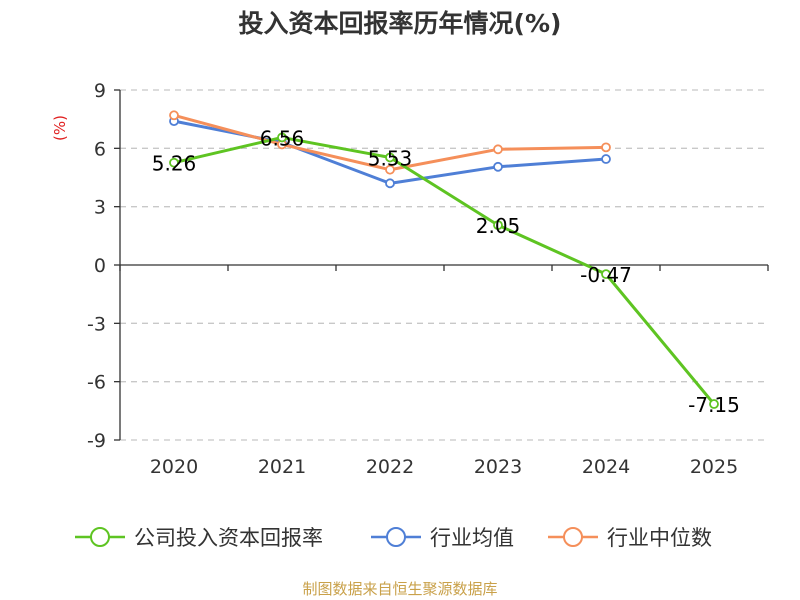 The width and height of the screenshot is (800, 600). What do you see at coordinates (100, 149) in the screenshot?
I see `y-tick-label: 6` at bounding box center [100, 149].